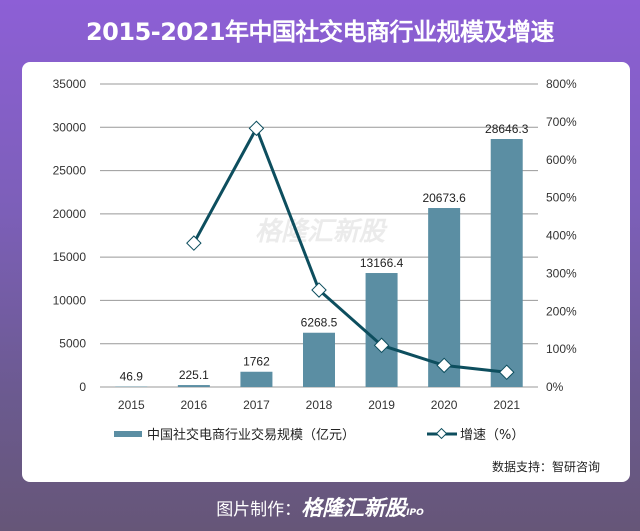  Describe the element at coordinates (131, 405) in the screenshot. I see `x-tick-label: 2015` at that location.